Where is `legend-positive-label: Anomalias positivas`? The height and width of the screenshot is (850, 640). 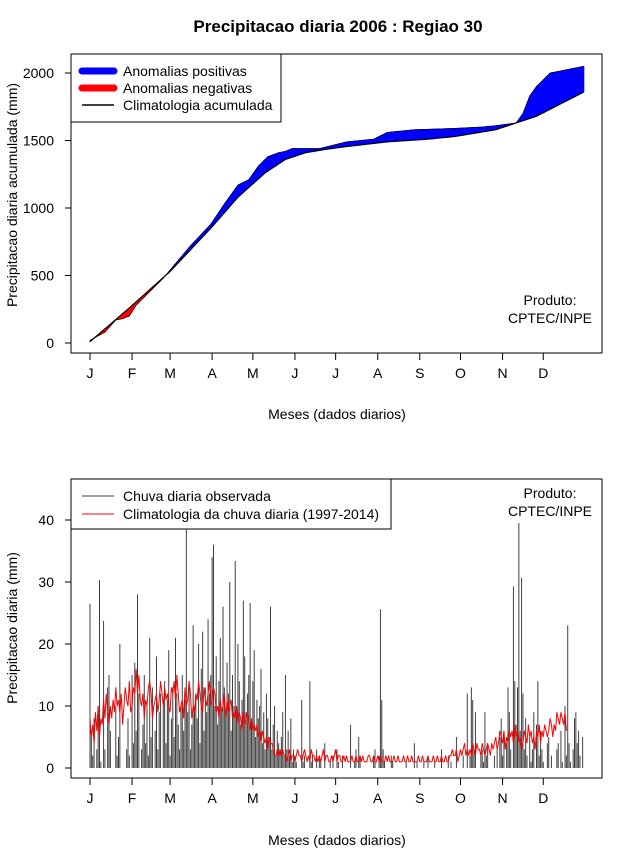
legend-positive-label: Anomalias positivas is located at coordinates (185, 71).